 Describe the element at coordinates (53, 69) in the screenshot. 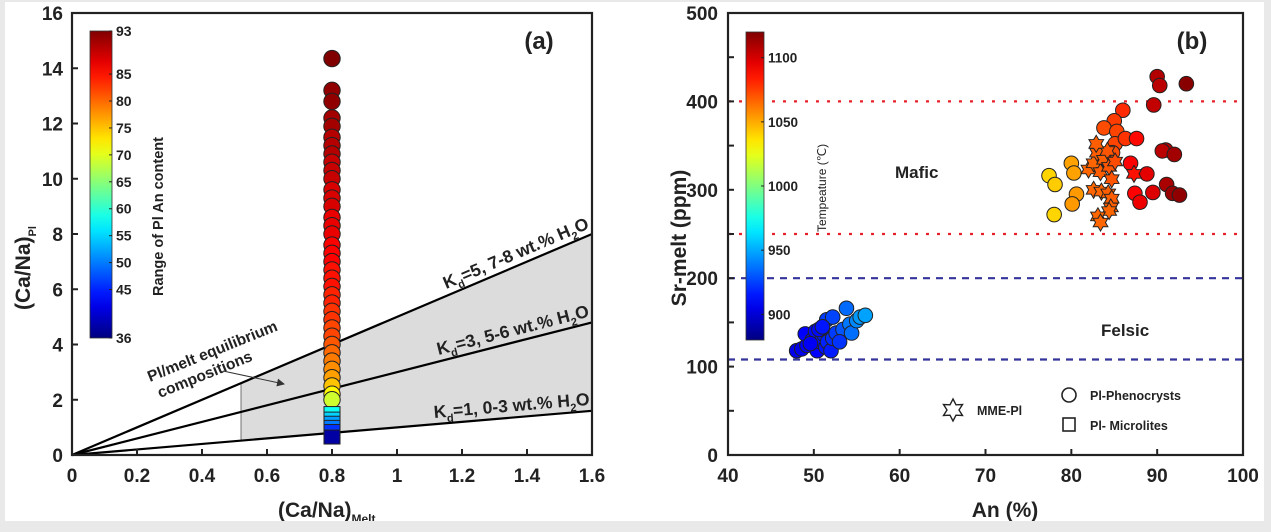

I see `y-tick-label: 14` at that location.